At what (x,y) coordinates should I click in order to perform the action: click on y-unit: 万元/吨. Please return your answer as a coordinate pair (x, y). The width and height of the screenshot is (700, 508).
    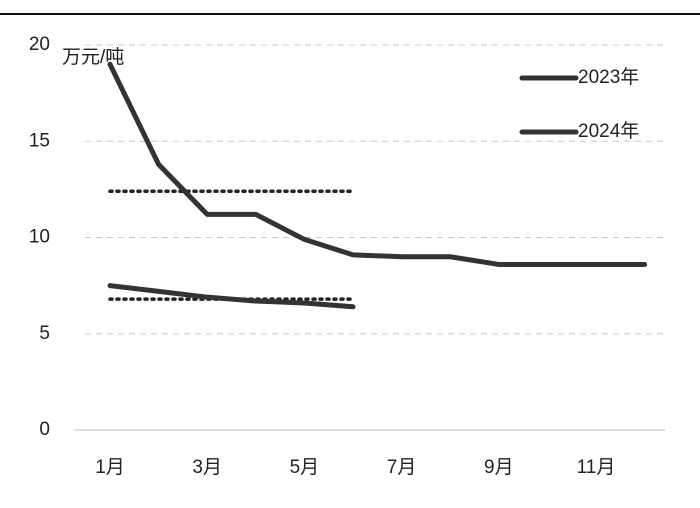
    Looking at the image, I should click on (93, 57).